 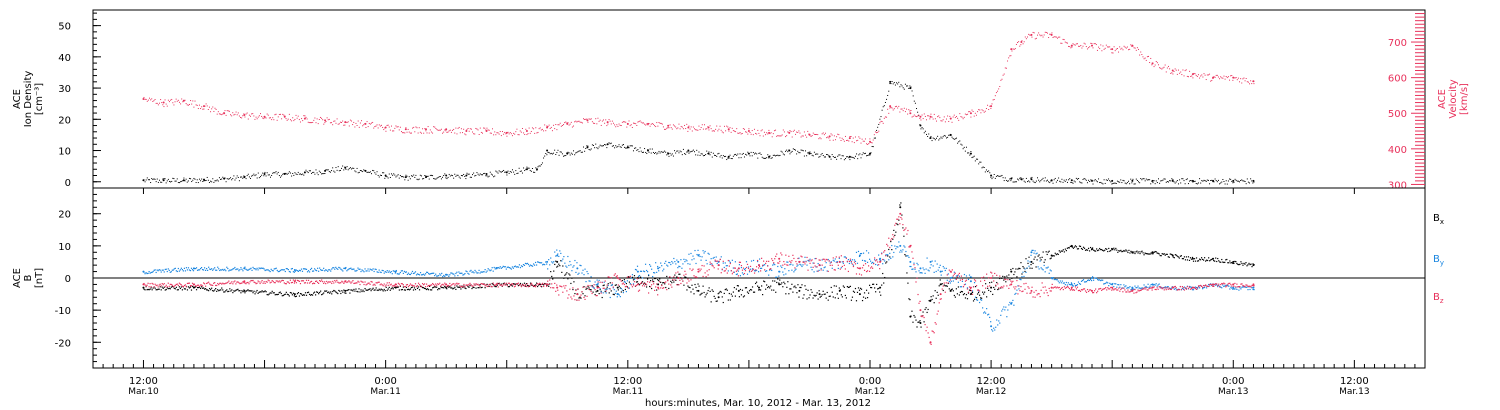 I want to click on b-tick-label: -20, so click(x=63, y=343).